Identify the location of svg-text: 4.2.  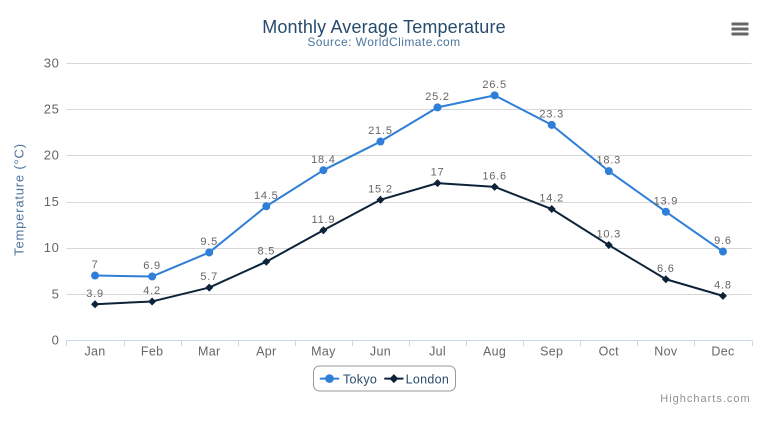
(152, 291).